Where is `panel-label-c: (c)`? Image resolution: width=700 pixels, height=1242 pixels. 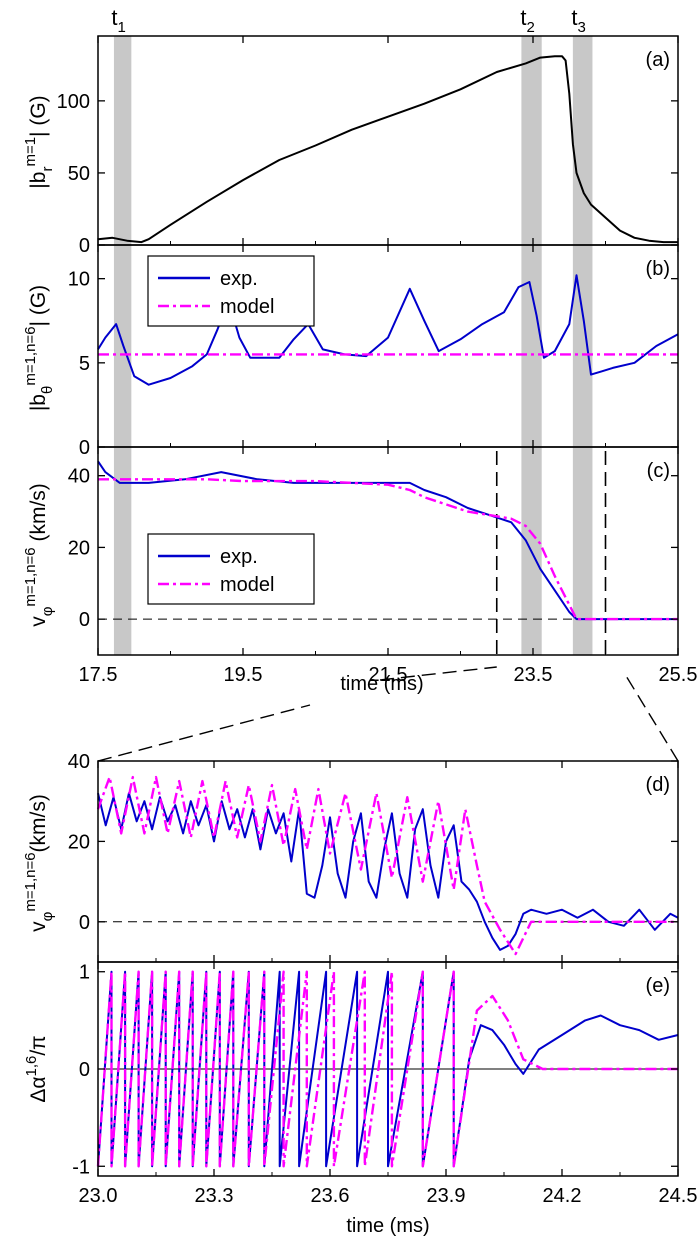
panel-label-c: (c) is located at coordinates (658, 471).